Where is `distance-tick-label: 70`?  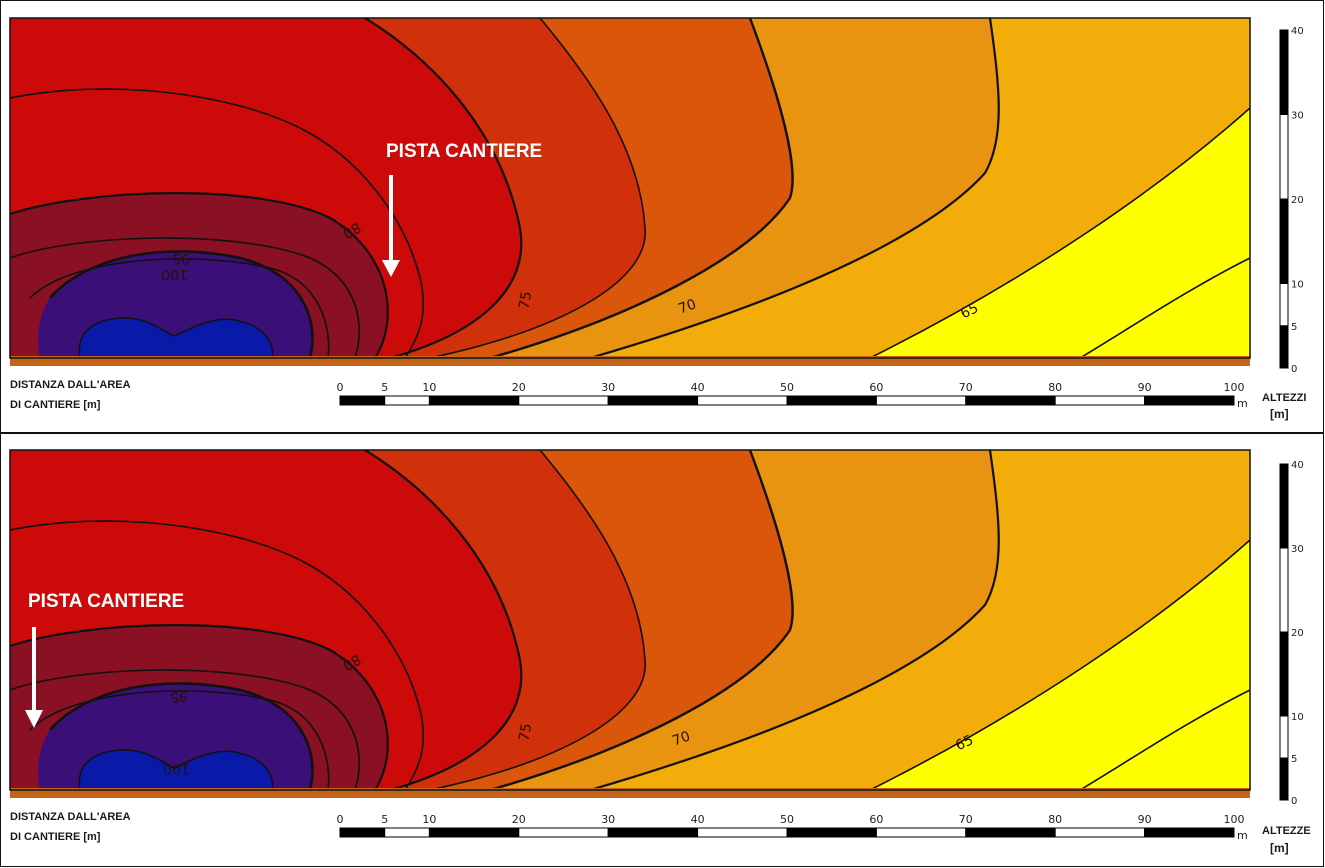 distance-tick-label: 70 is located at coordinates (966, 387).